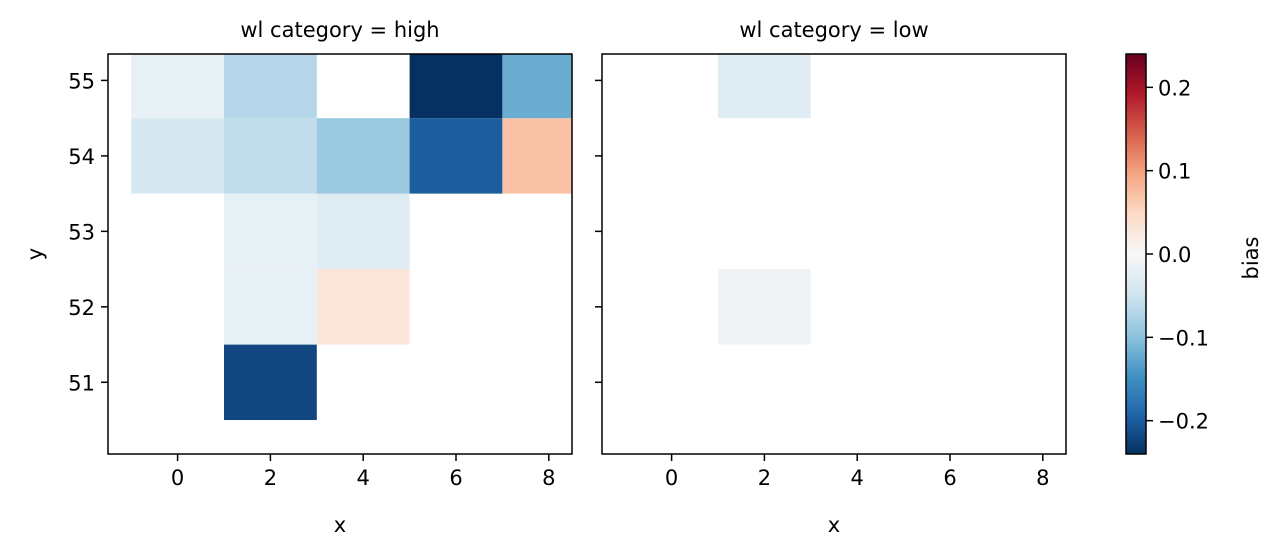 The width and height of the screenshot is (1285, 556). Describe the element at coordinates (1174, 88) in the screenshot. I see `colorbar-tick-label: 0.2` at that location.